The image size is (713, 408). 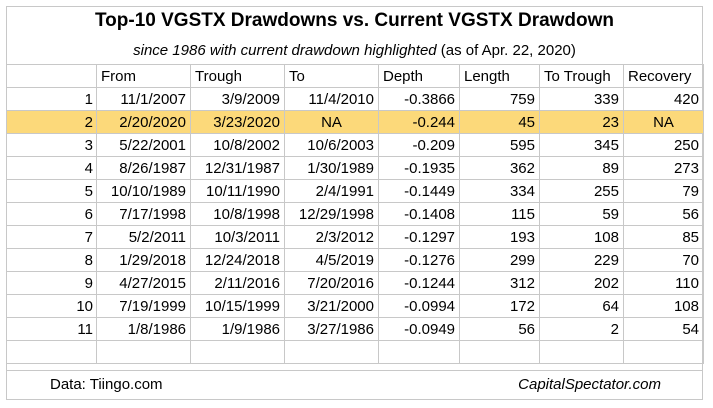 I want to click on cell-recovery: 79, so click(x=663, y=191).